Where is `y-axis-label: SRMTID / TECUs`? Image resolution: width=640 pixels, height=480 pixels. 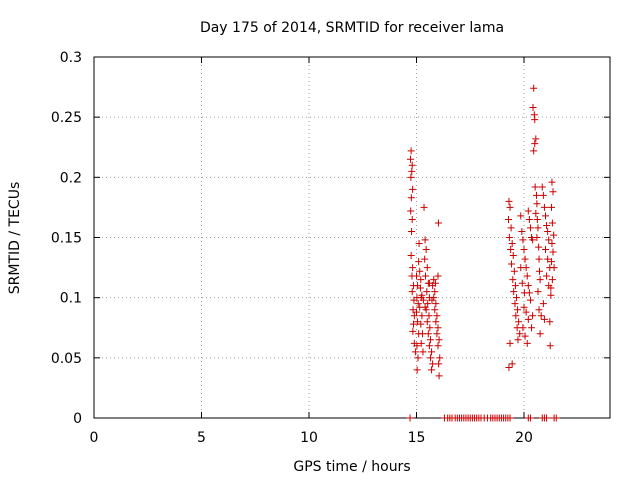 y-axis-label: SRMTID / TECUs is located at coordinates (15, 238).